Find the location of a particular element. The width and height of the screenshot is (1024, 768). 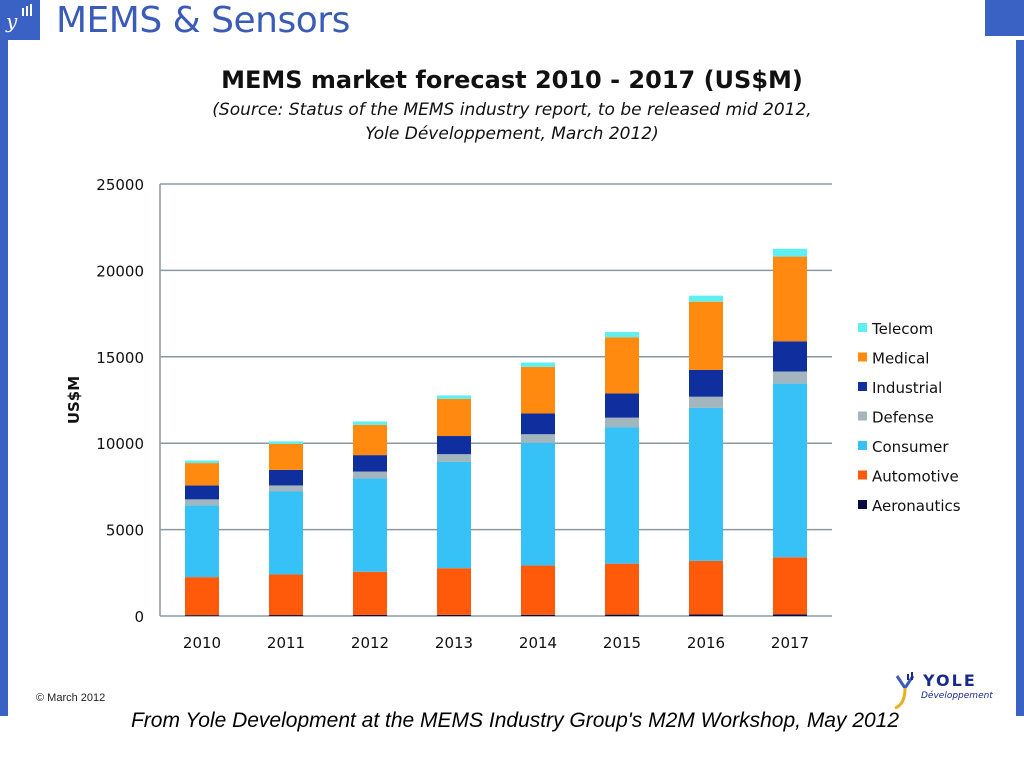

bar-segment-telecom-2015 is located at coordinates (622, 335).